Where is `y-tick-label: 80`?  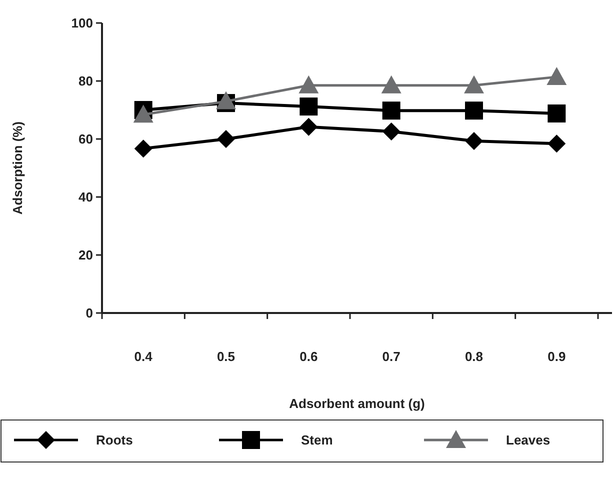 y-tick-label: 80 is located at coordinates (85, 81).